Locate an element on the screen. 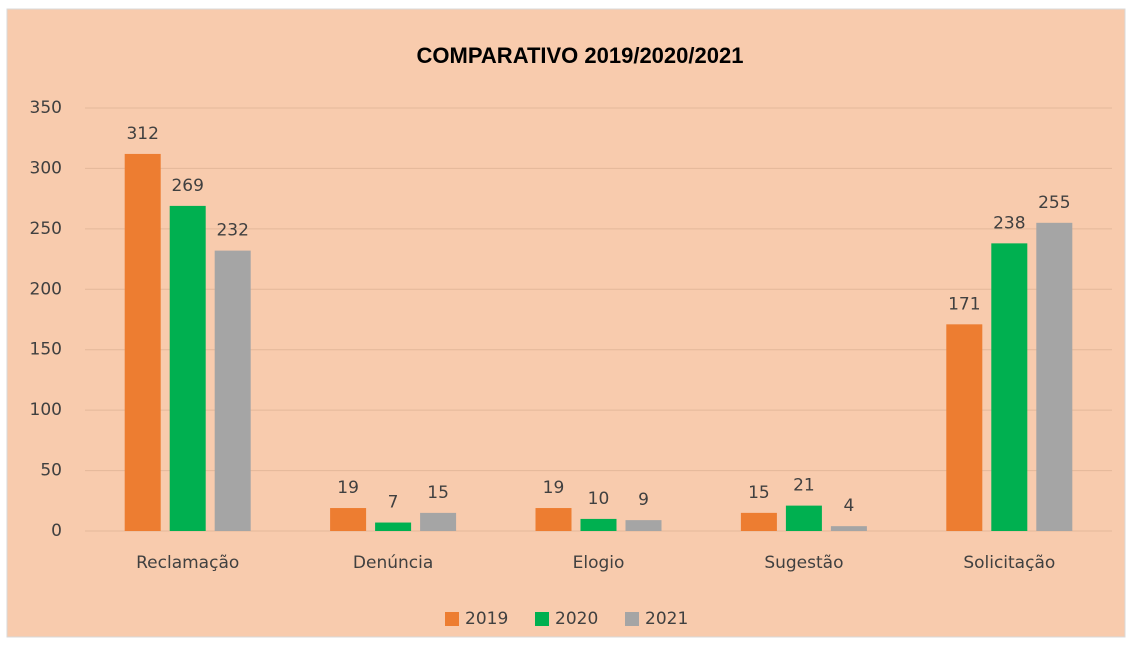 This screenshot has height=645, width=1132. legend-label: 2019 is located at coordinates (486, 619).